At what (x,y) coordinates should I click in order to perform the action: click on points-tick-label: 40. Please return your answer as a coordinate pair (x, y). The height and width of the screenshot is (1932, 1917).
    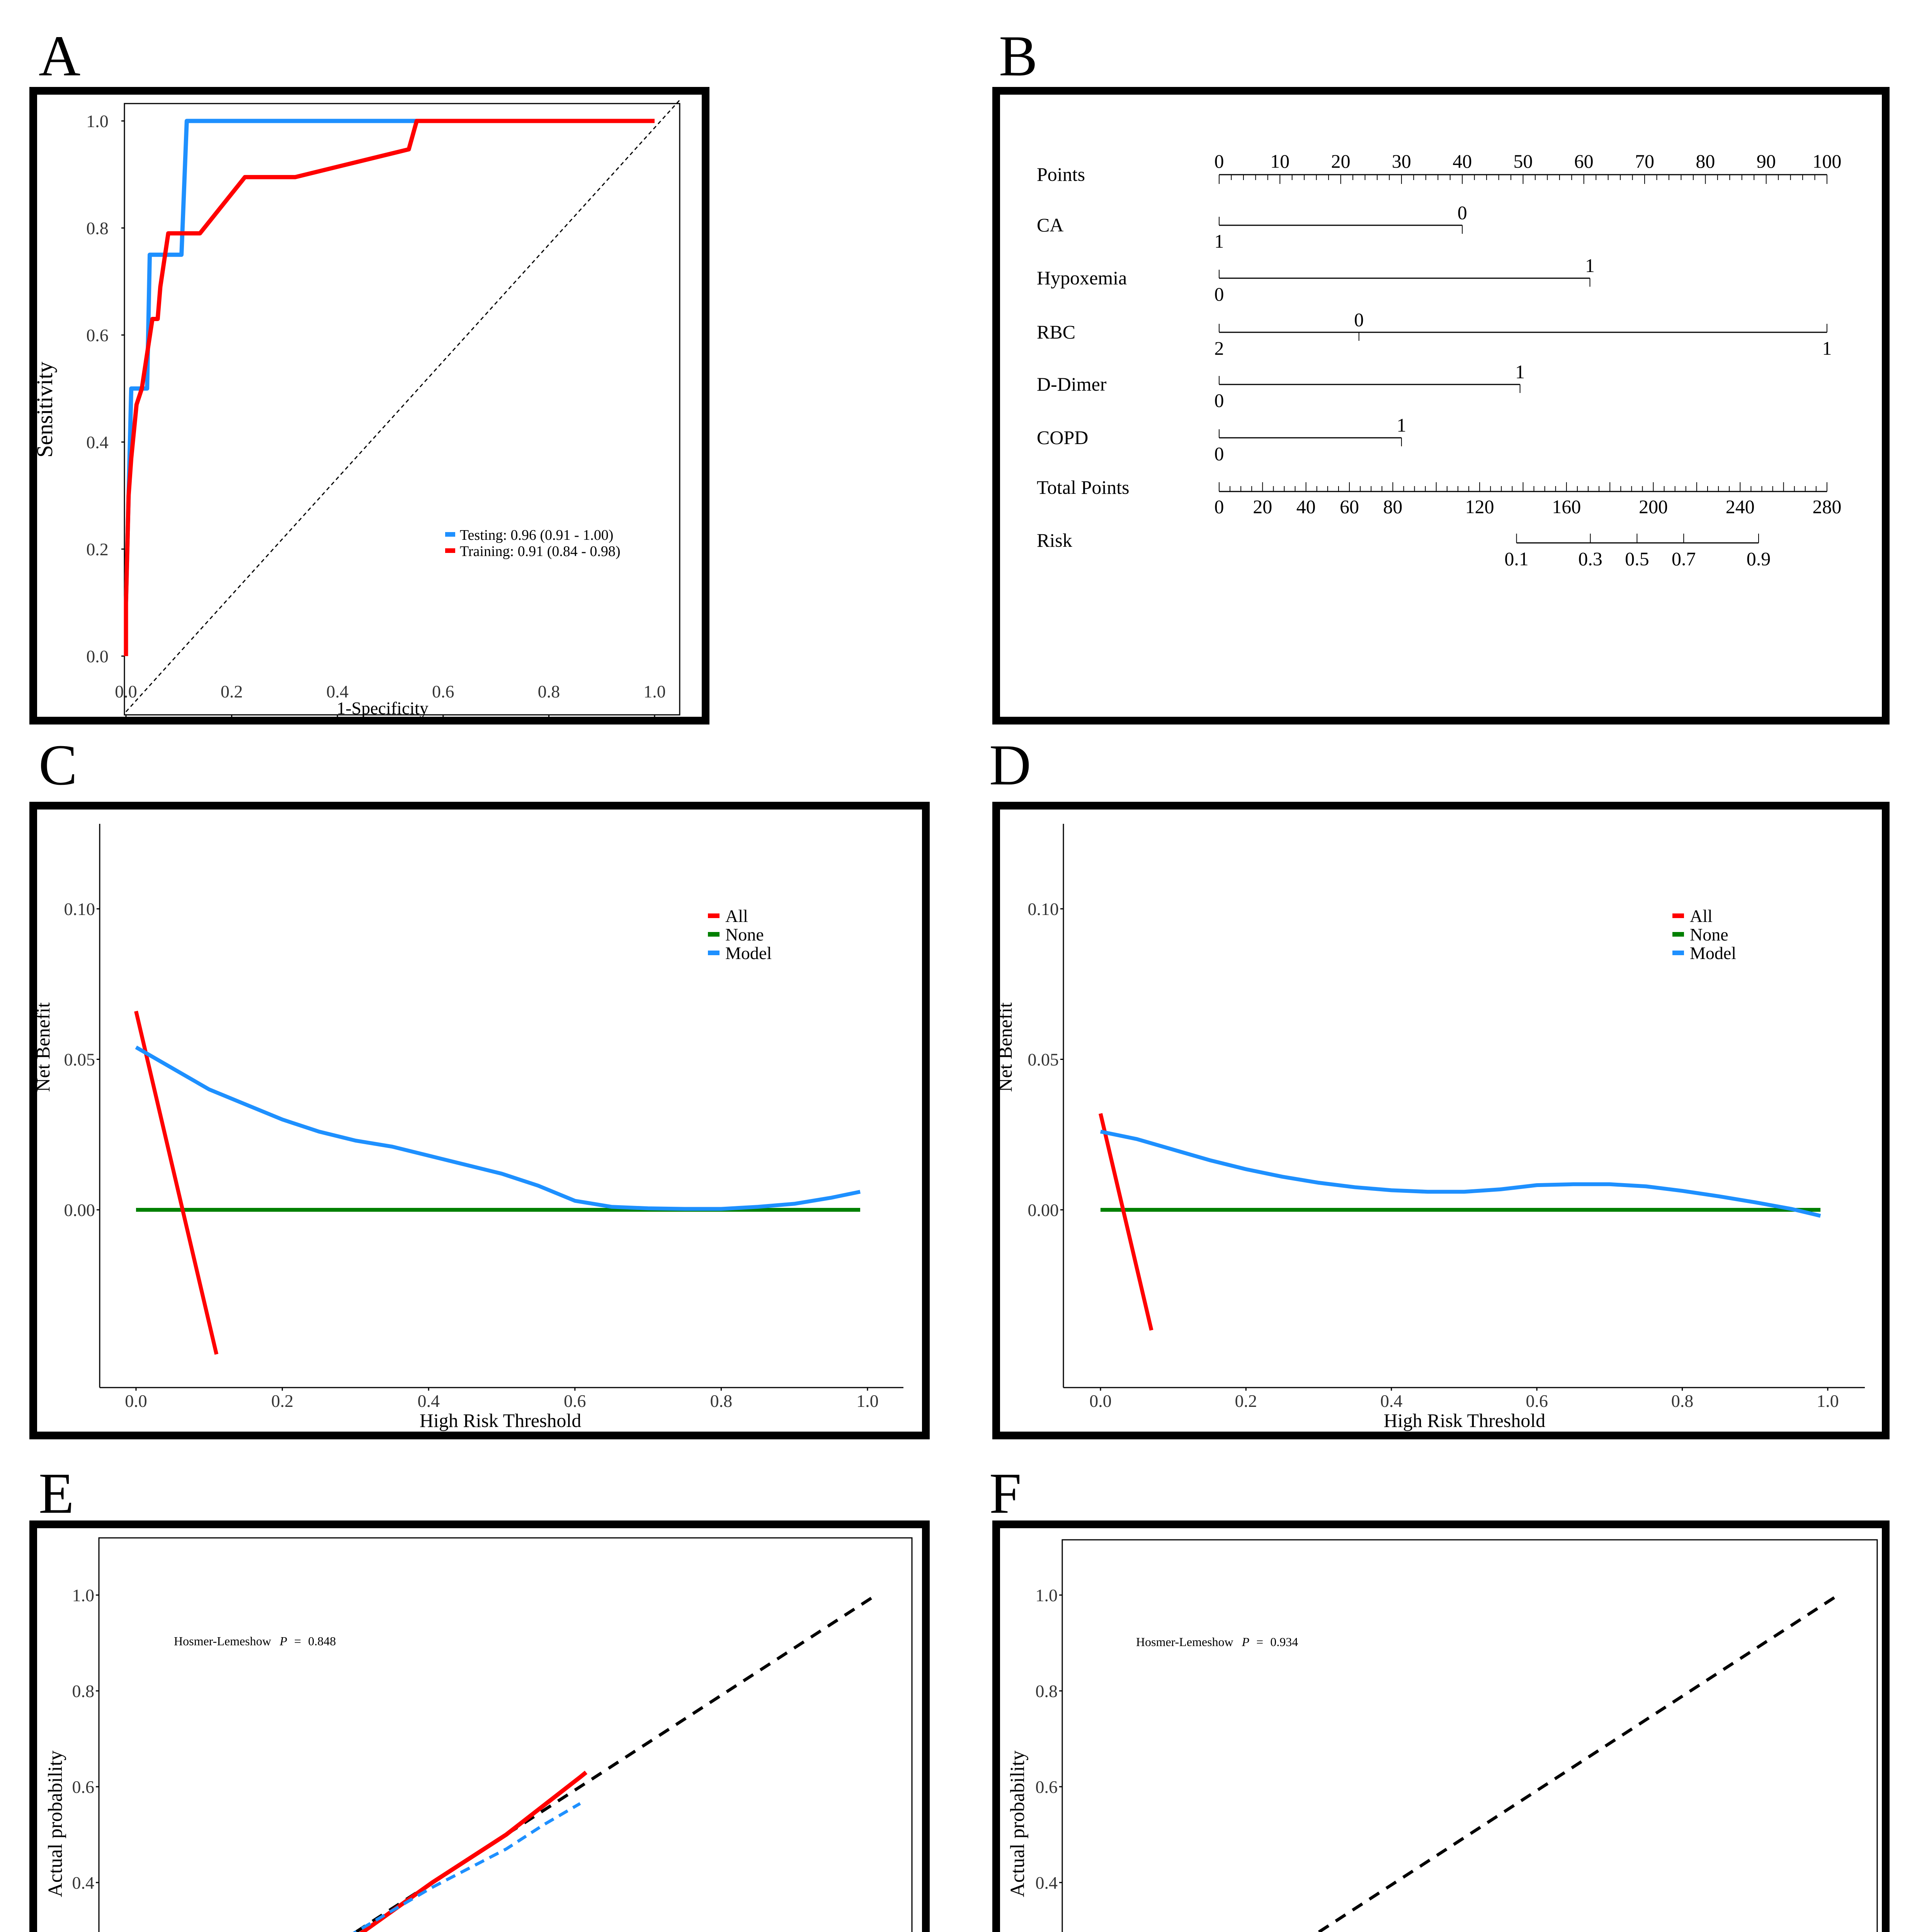
    Looking at the image, I should click on (1462, 161).